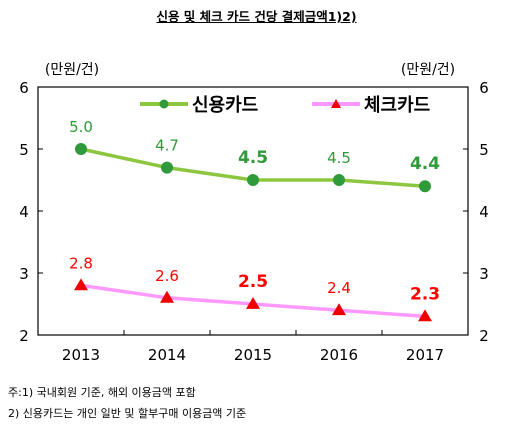 This screenshot has height=440, width=513. What do you see at coordinates (24, 212) in the screenshot?
I see `y-tick-label-left: 4` at bounding box center [24, 212].